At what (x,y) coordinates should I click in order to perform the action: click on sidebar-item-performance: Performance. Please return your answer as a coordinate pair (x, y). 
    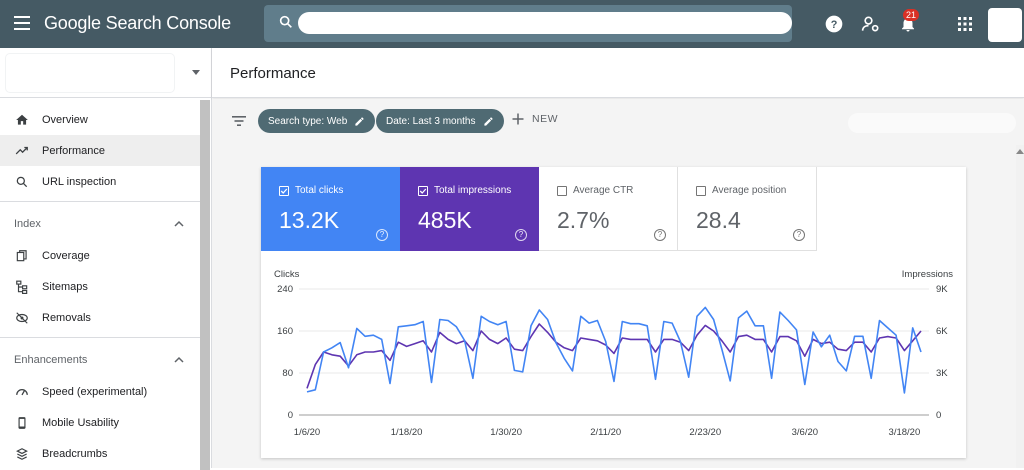
    Looking at the image, I should click on (100, 150).